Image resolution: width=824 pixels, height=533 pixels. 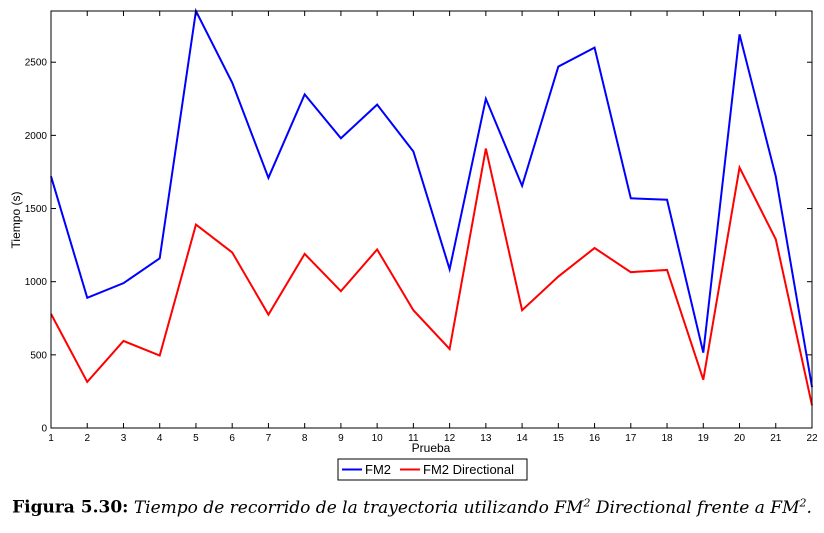 What do you see at coordinates (740, 438) in the screenshot?
I see `x-tick-label: 20` at bounding box center [740, 438].